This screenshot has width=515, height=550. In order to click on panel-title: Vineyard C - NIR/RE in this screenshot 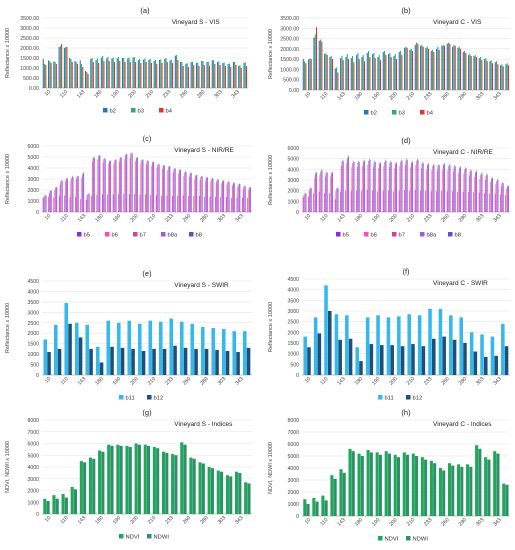, I will do `click(463, 152)`.